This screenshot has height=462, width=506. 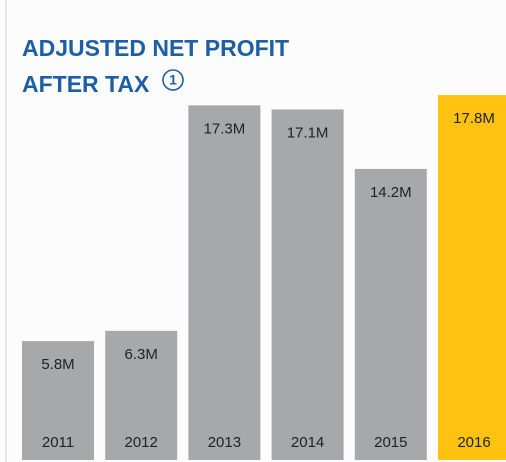 What do you see at coordinates (141, 442) in the screenshot?
I see `x-tick-label: 2012` at bounding box center [141, 442].